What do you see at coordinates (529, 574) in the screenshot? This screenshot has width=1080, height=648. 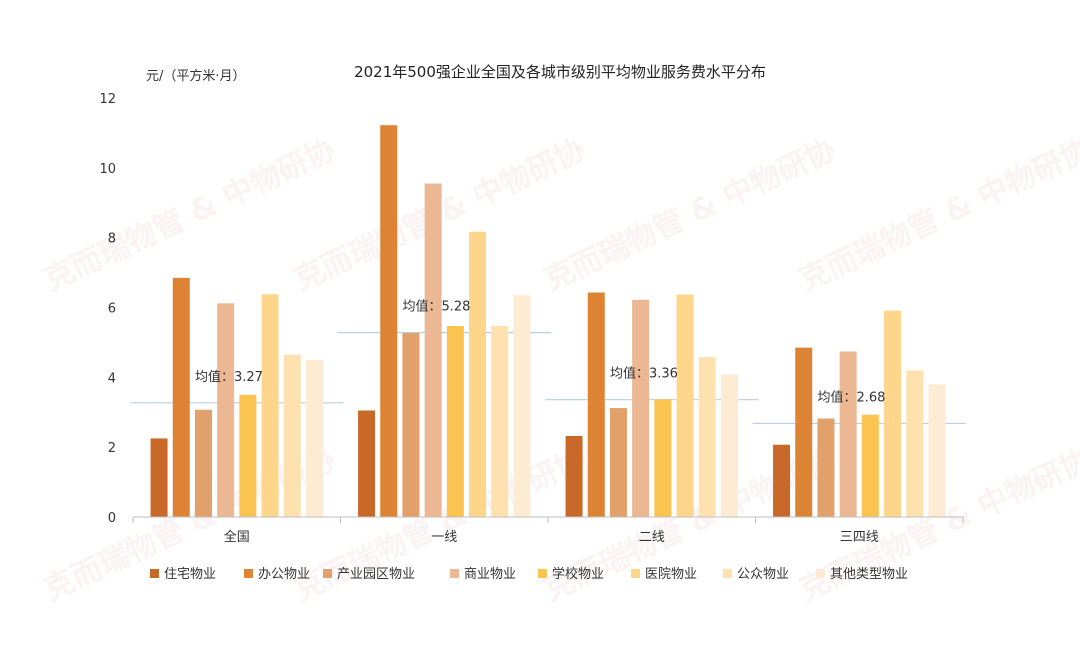 I see `legend: 住宅物业 办公物业 产业园区物业 商业物业 学校物业 医院物业 公众物业 其他类型物业` at bounding box center [529, 574].